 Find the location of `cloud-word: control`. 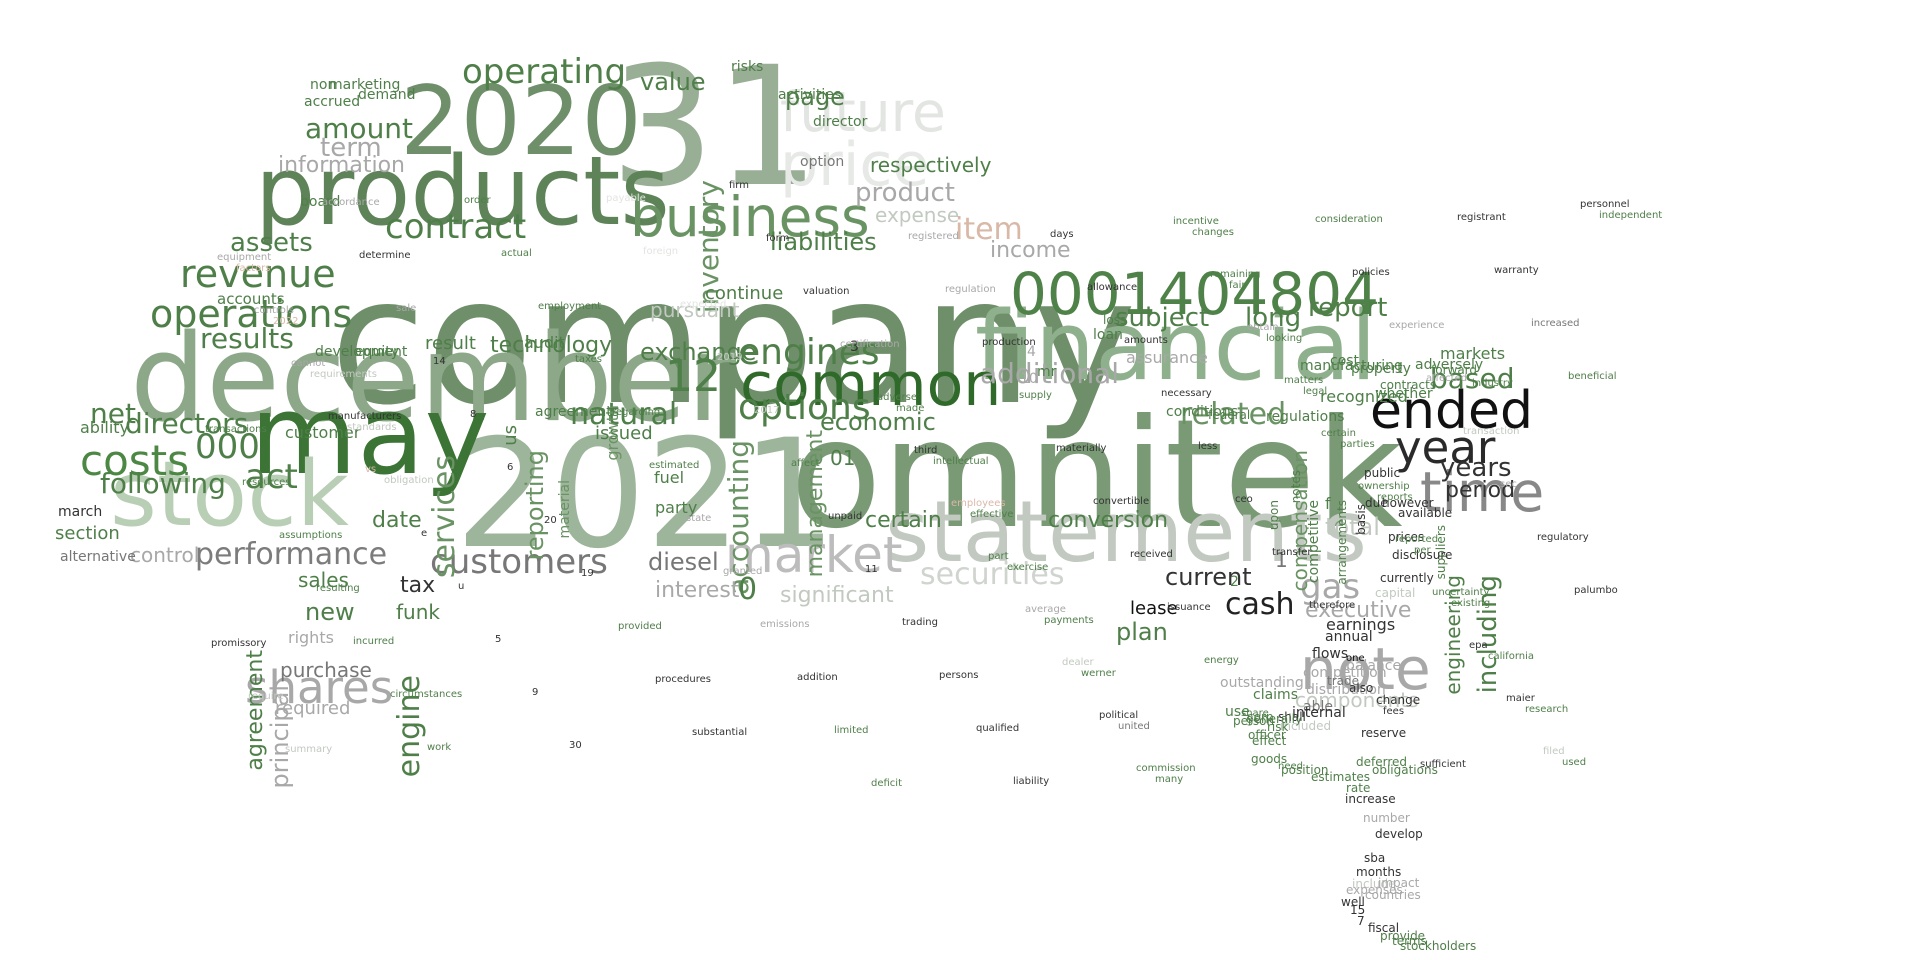

cloud-word: control is located at coordinates (165, 555).